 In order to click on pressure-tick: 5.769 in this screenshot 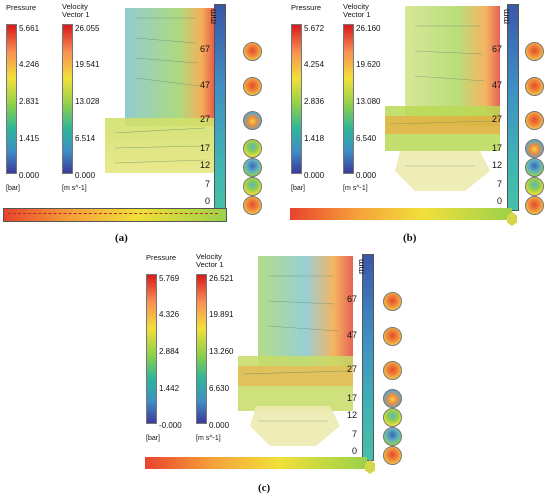, I will do `click(169, 278)`.